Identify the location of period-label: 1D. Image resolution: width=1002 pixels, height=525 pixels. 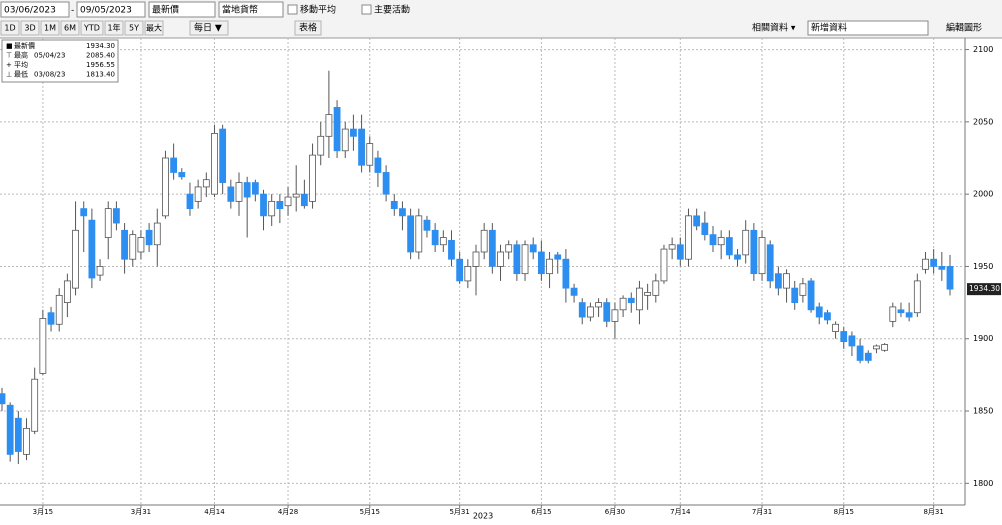
(9, 28).